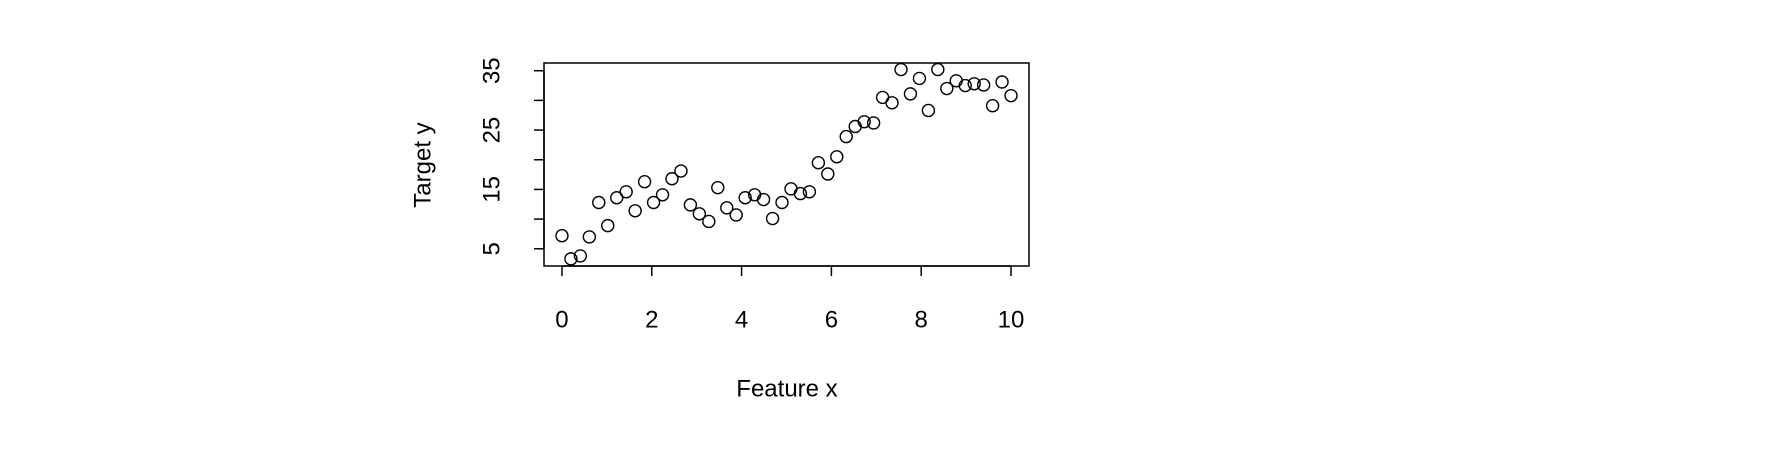  I want to click on x-tick-label: 0, so click(561, 319).